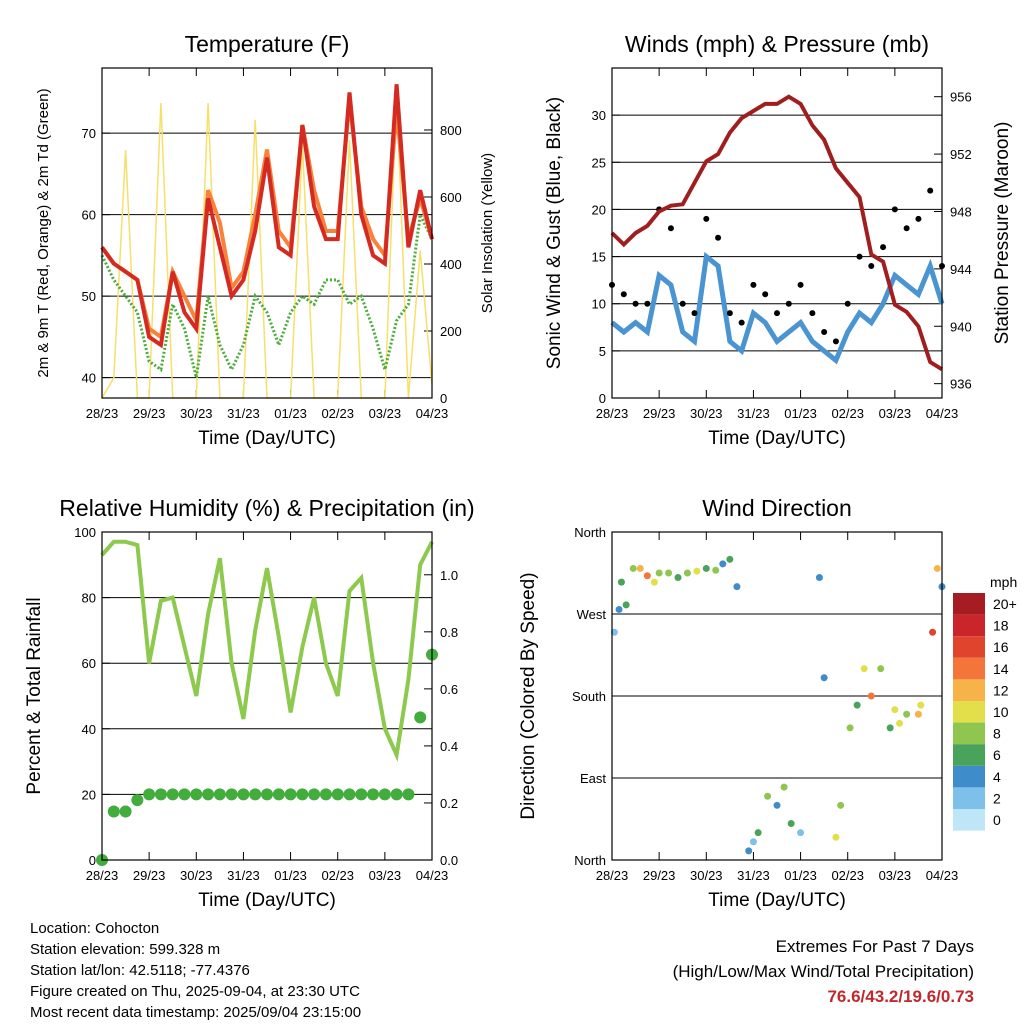  What do you see at coordinates (985, 702) in the screenshot?
I see `colorbar: mph 20+ 18 16 14 12 10 8 6 4 2 0` at bounding box center [985, 702].